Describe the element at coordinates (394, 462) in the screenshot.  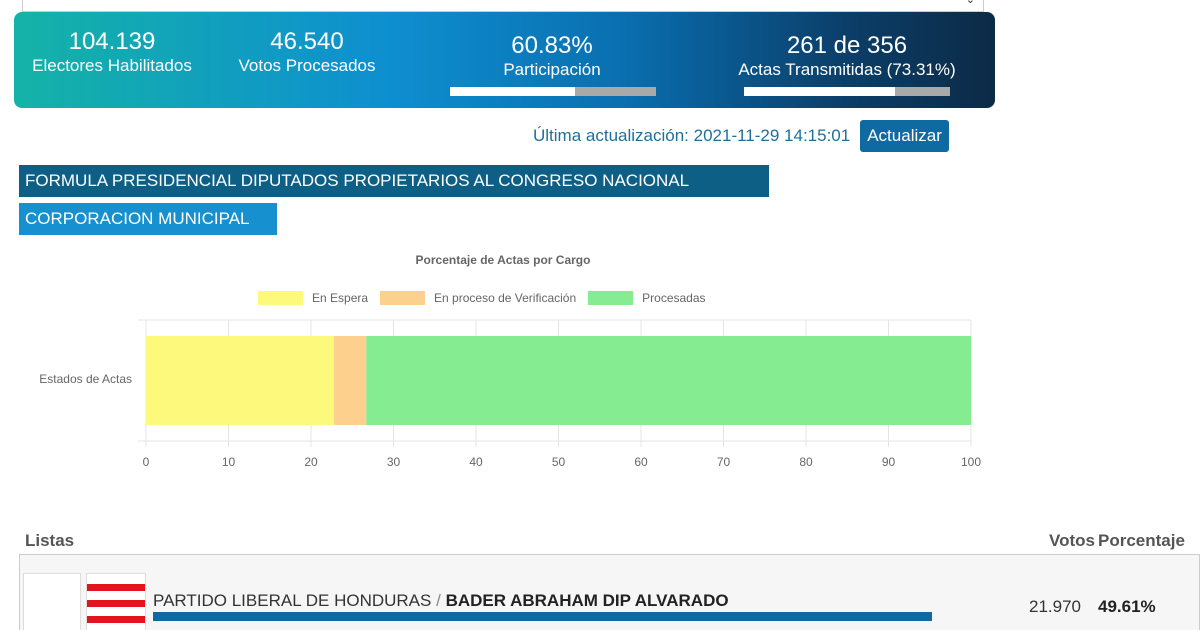
I see `x-tick-label: 30` at that location.